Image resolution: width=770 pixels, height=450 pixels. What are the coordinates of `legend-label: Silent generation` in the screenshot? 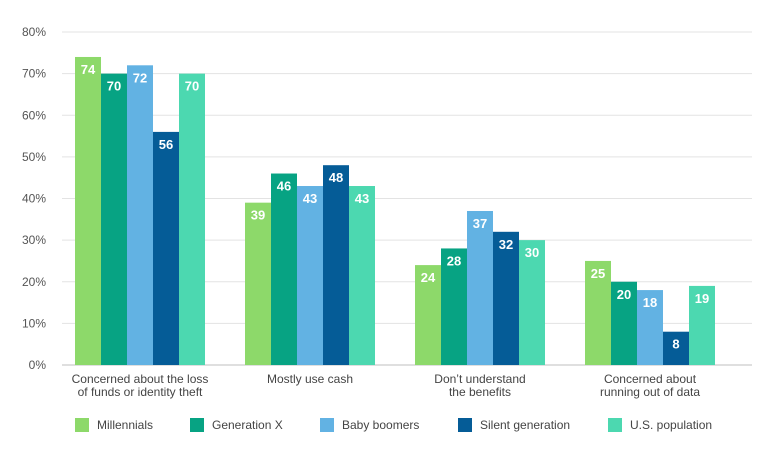 It's located at (525, 425).